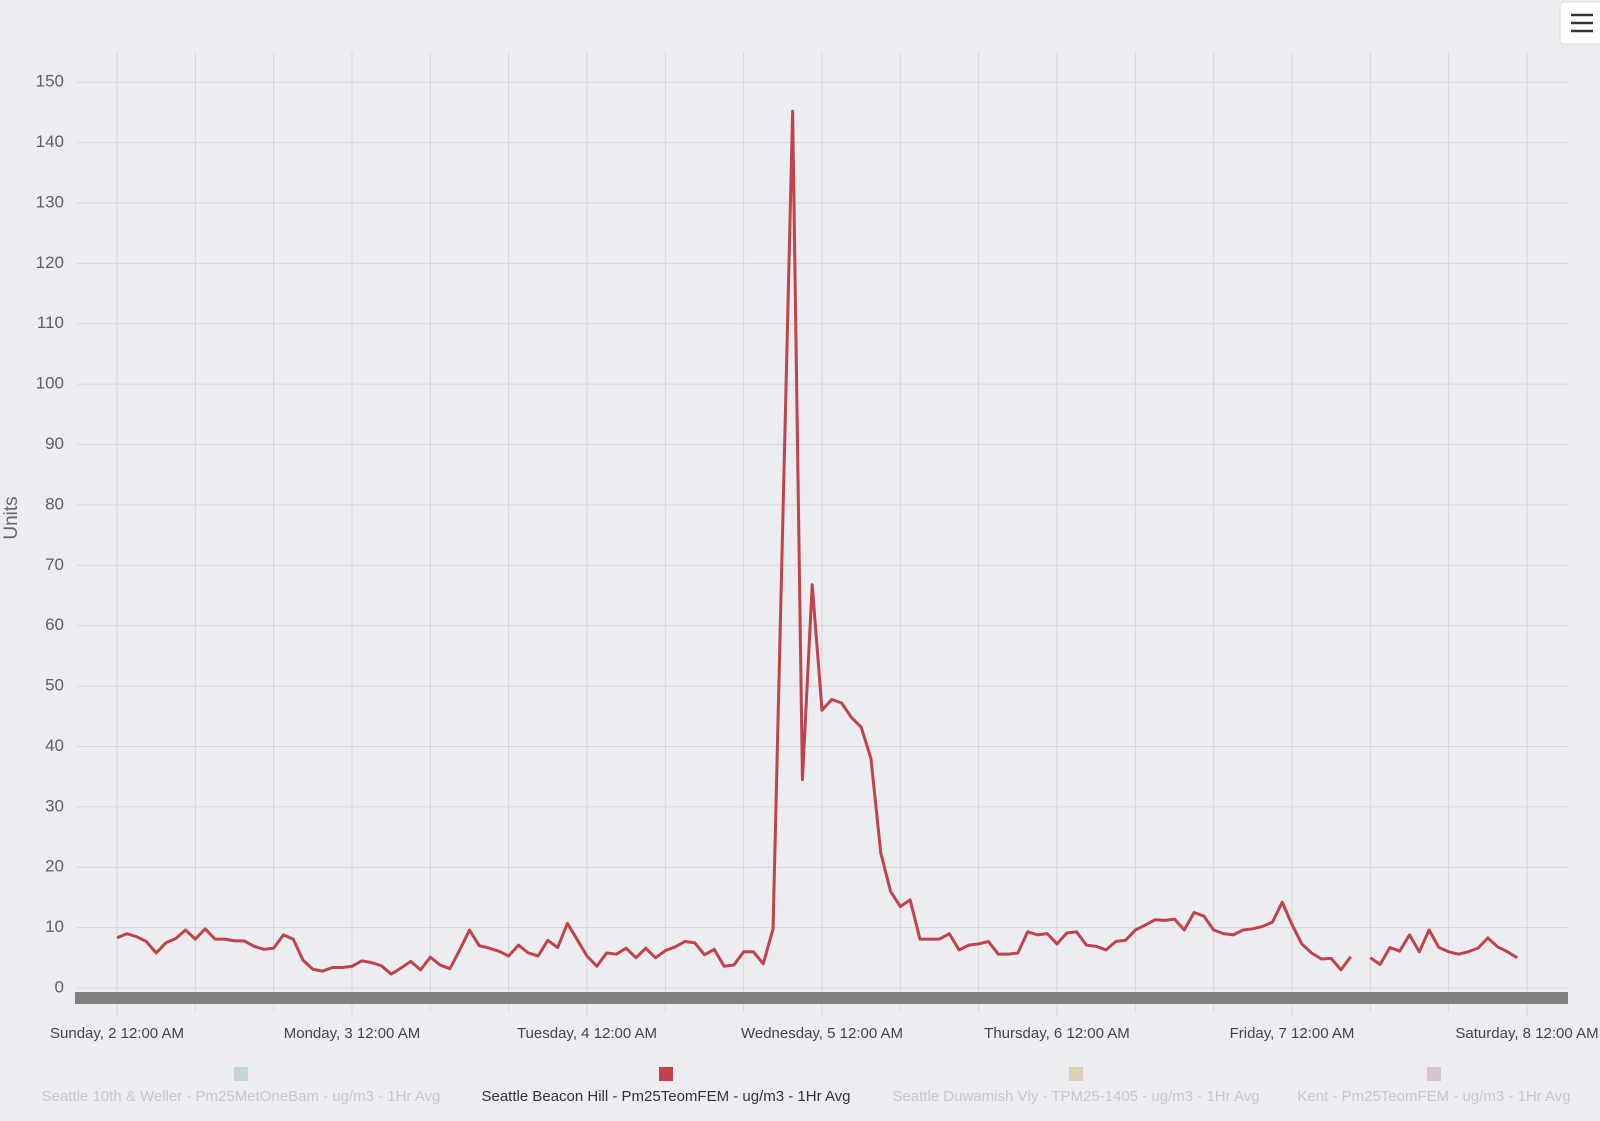 Image resolution: width=1600 pixels, height=1121 pixels. Describe the element at coordinates (1433, 1096) in the screenshot. I see `legend-label: Kent - Pm25TeomFEM - ug/m3 - 1Hr Avg` at that location.